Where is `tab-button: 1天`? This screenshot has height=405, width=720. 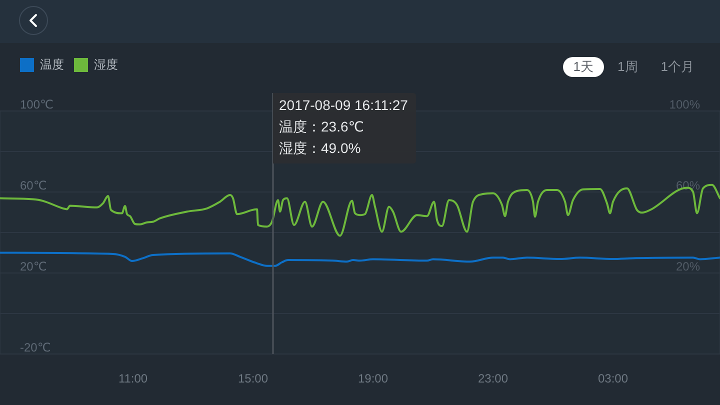 tab-button: 1天 is located at coordinates (583, 67).